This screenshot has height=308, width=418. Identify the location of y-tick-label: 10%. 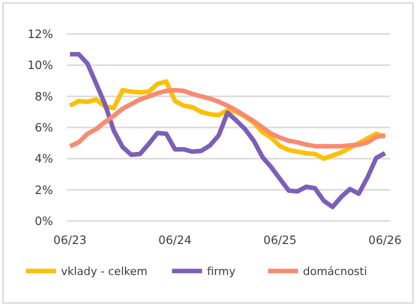
(40, 65).